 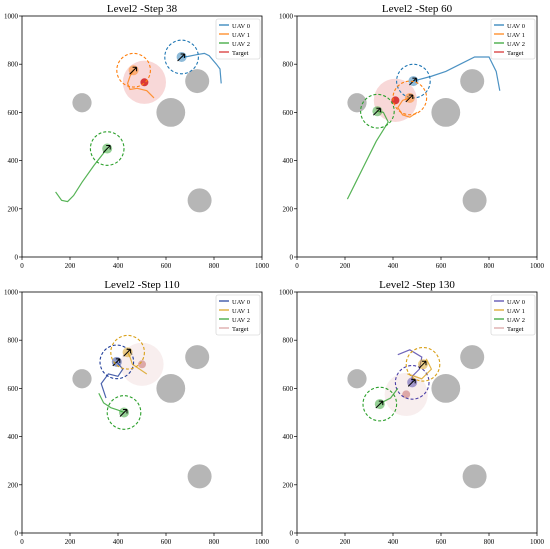 I want to click on subplot-title: Level2 -Step 60, so click(x=417, y=9).